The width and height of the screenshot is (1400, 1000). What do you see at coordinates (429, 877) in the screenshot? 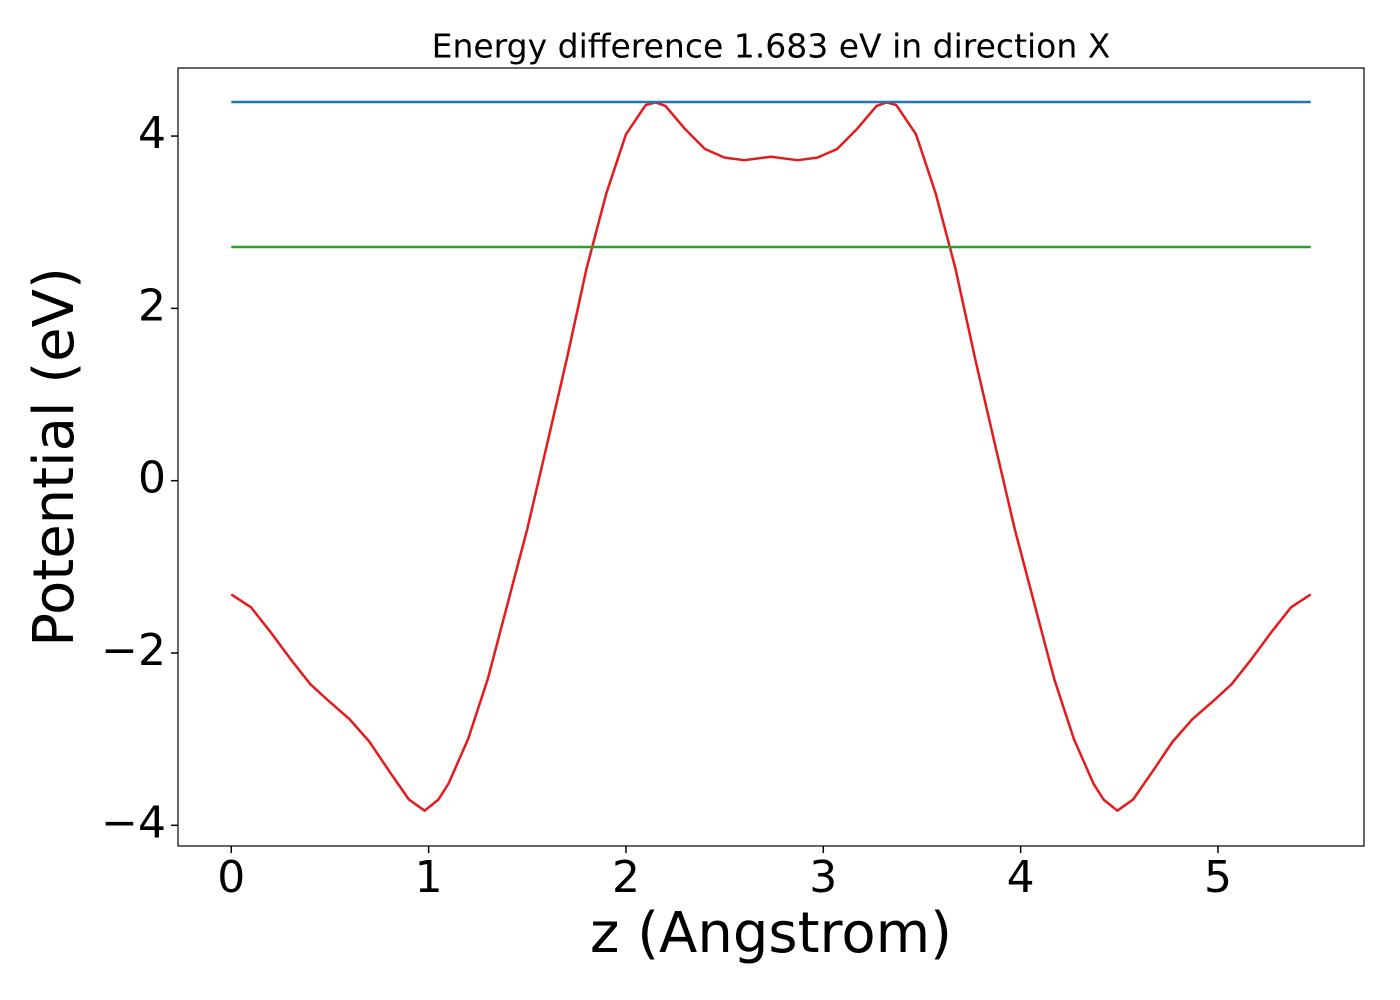
I see `x-tick-label: 1` at bounding box center [429, 877].